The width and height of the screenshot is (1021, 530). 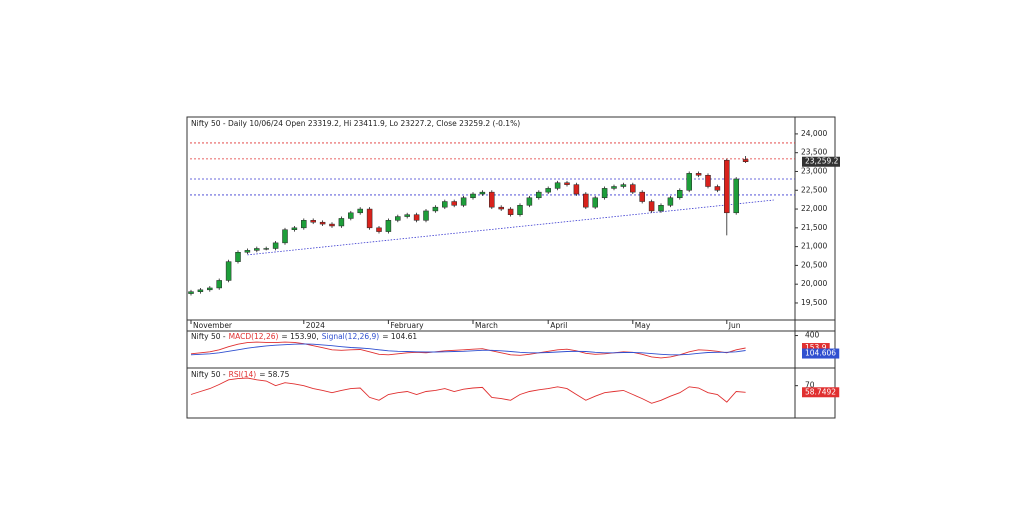 What do you see at coordinates (407, 325) in the screenshot?
I see `x-tick-label: February` at bounding box center [407, 325].